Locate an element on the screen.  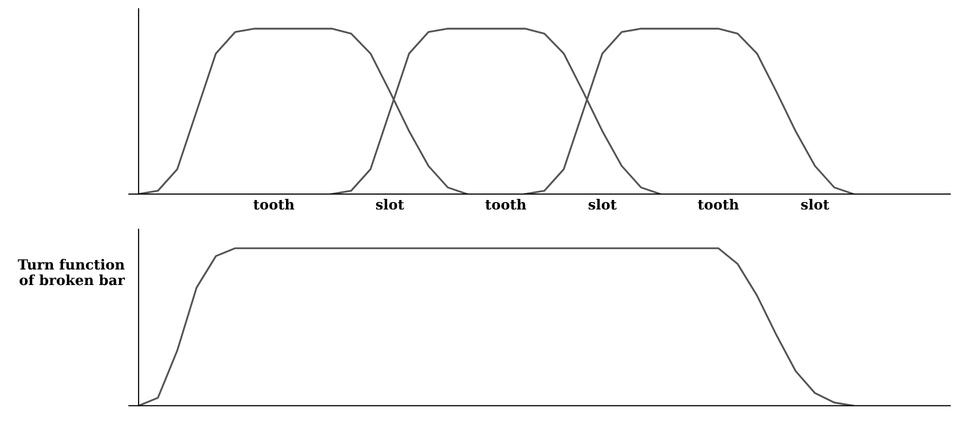
y-axis-title: Turn function of broken bar is located at coordinates (71, 272).